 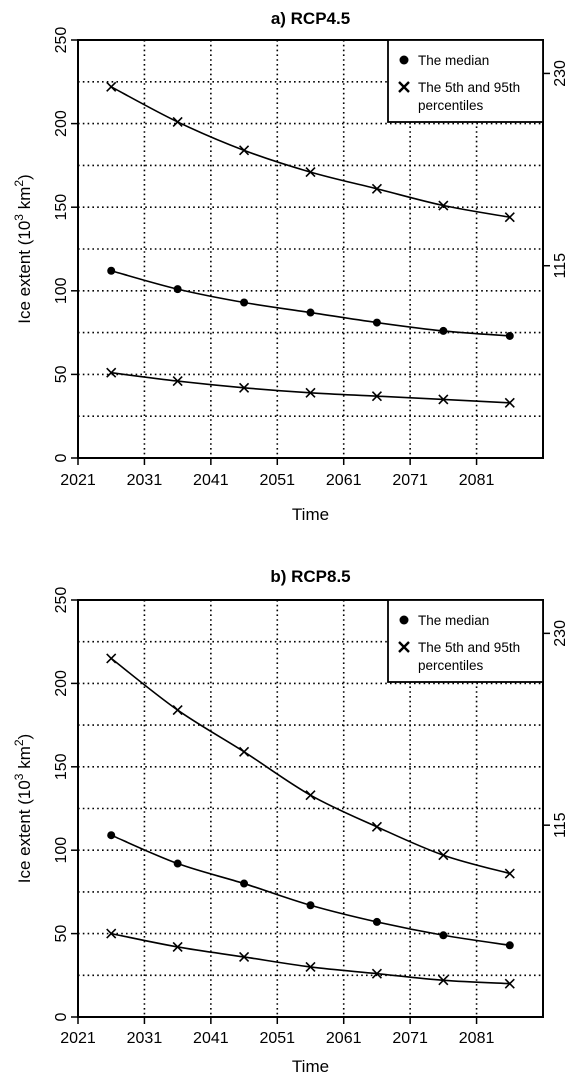 I want to click on y-axis-label-text: ), so click(x=24, y=737).